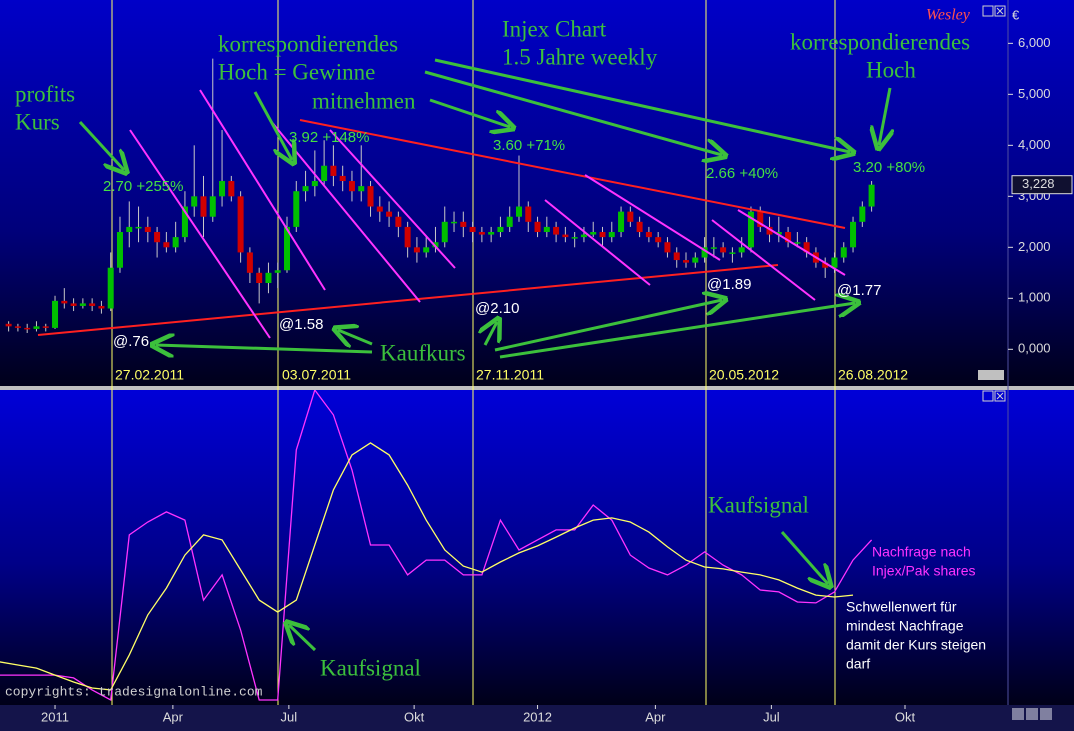  Describe the element at coordinates (921, 552) in the screenshot. I see `series-label: Nachfrage nach` at that location.